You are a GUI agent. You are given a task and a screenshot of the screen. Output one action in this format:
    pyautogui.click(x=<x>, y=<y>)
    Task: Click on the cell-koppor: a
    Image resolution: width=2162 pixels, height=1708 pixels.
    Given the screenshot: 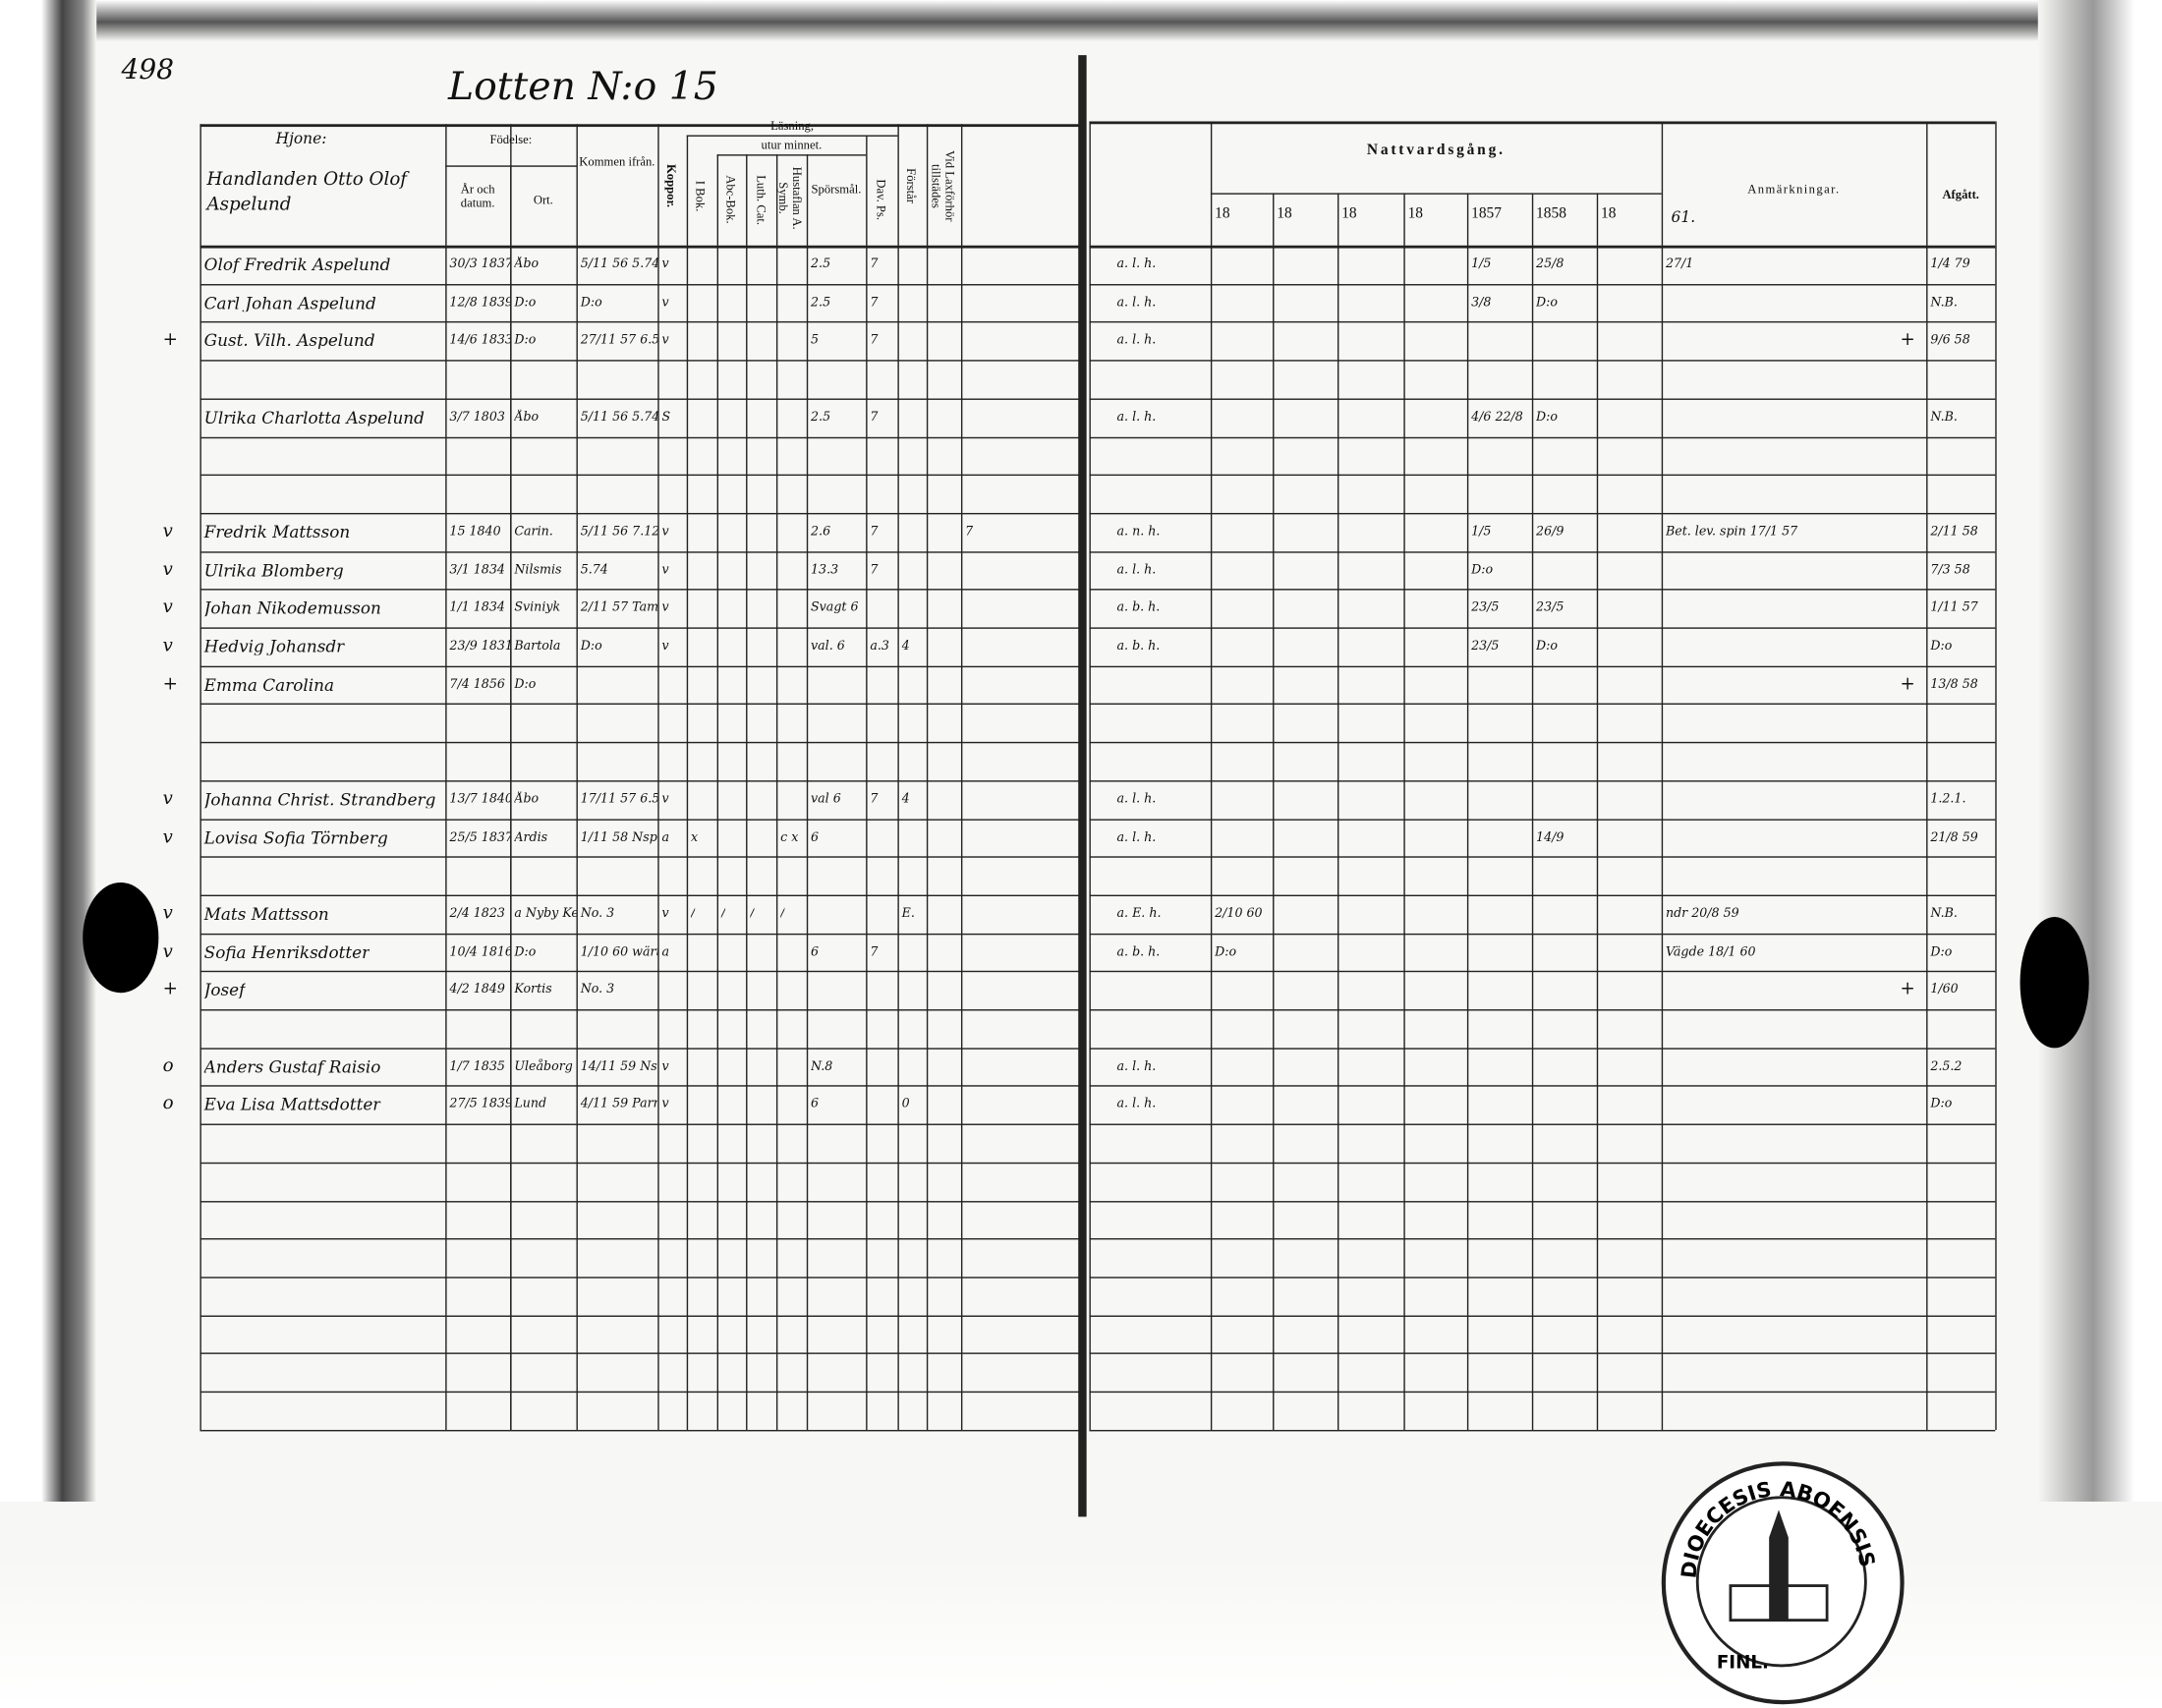 What is the action you would take?
    pyautogui.click(x=666, y=951)
    